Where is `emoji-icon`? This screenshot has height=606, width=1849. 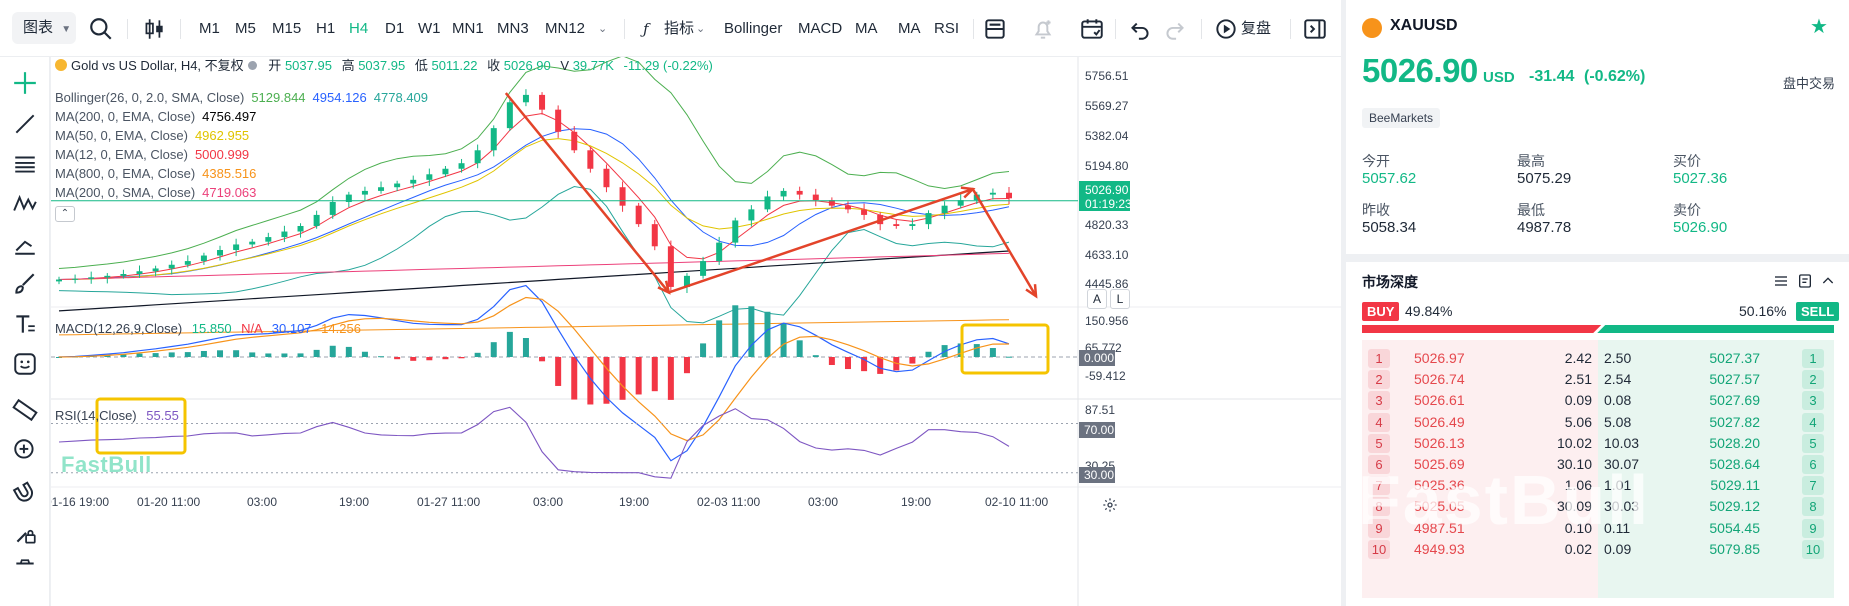
emoji-icon is located at coordinates (25, 364).